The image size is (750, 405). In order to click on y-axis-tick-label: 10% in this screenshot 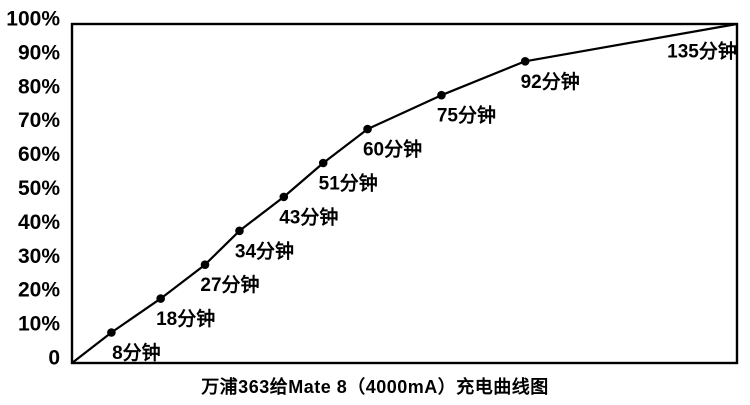, I will do `click(39, 324)`.